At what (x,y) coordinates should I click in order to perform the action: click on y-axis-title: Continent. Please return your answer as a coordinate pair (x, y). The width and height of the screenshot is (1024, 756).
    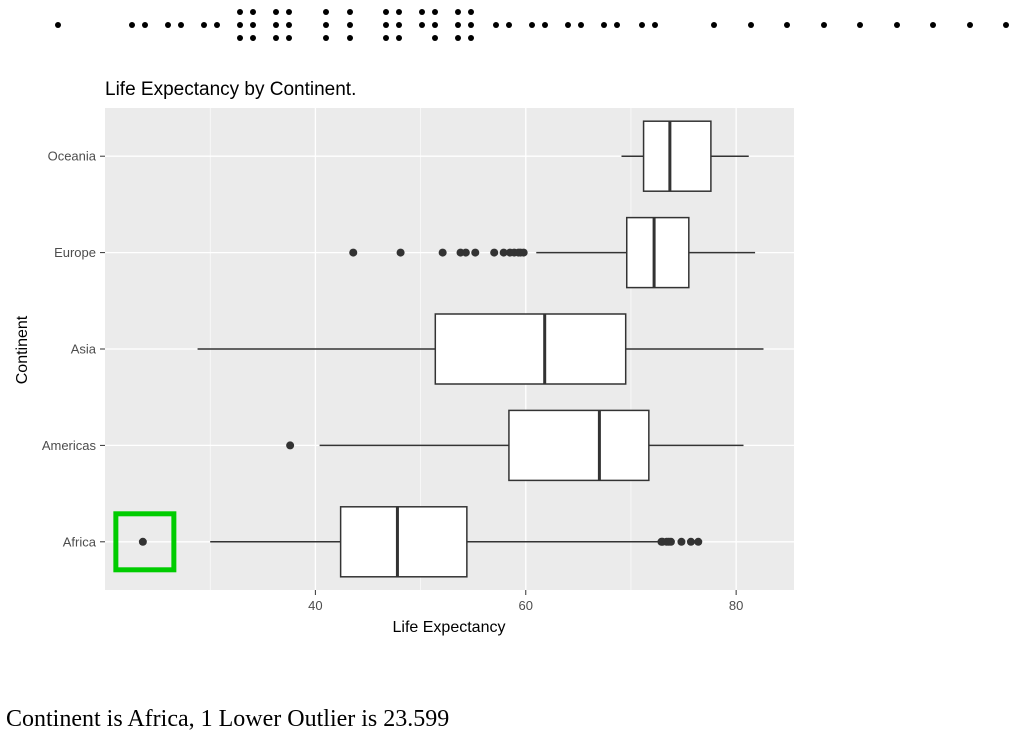
    Looking at the image, I should click on (22, 349).